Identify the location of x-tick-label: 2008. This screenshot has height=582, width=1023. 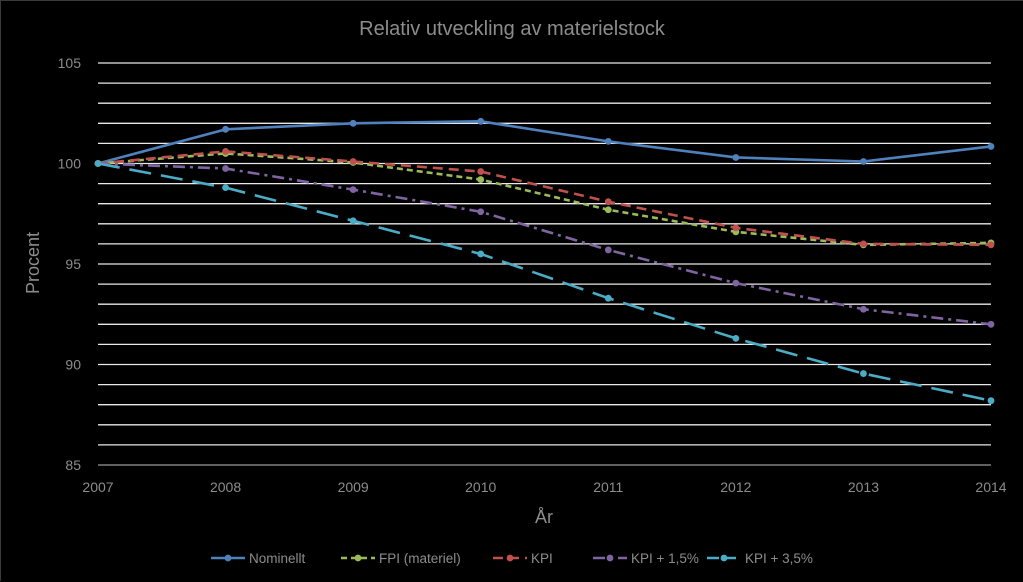
(225, 487).